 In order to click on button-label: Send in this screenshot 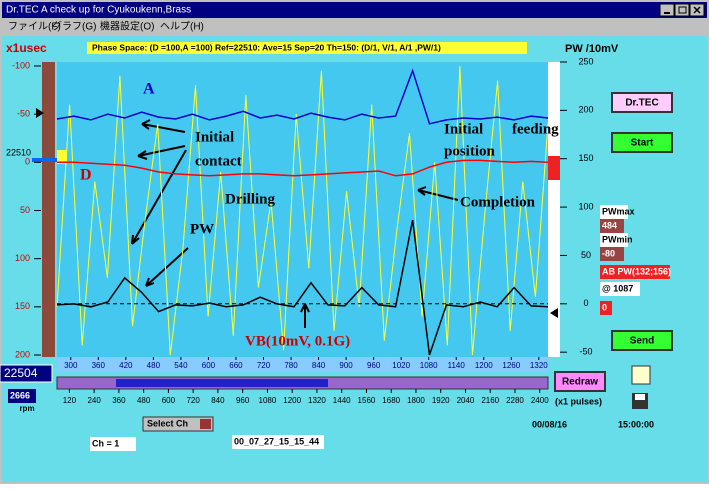, I will do `click(642, 341)`.